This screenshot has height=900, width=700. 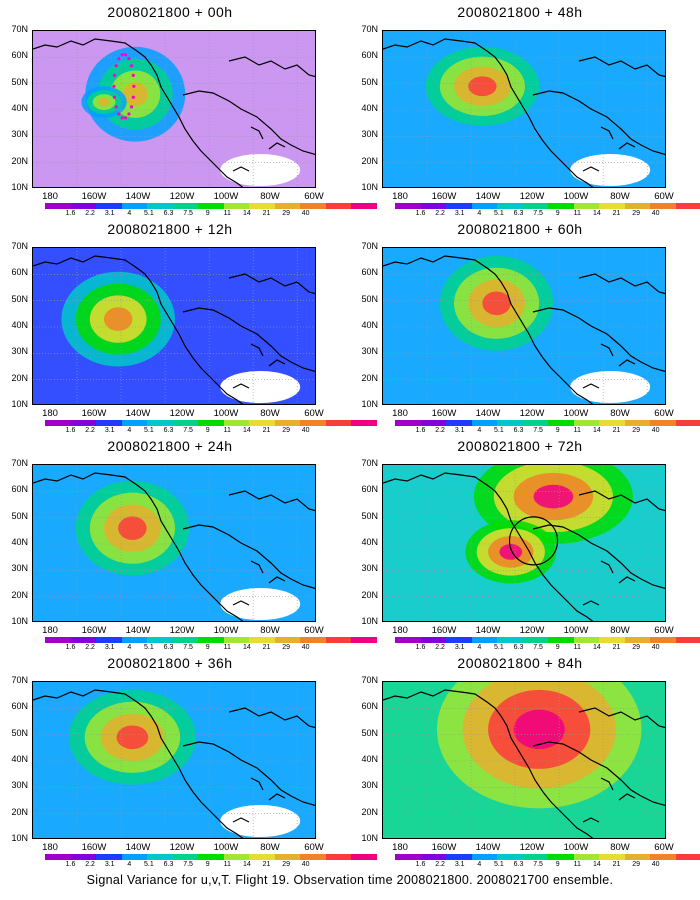 What do you see at coordinates (400, 413) in the screenshot?
I see `x-tick-label: 180` at bounding box center [400, 413].